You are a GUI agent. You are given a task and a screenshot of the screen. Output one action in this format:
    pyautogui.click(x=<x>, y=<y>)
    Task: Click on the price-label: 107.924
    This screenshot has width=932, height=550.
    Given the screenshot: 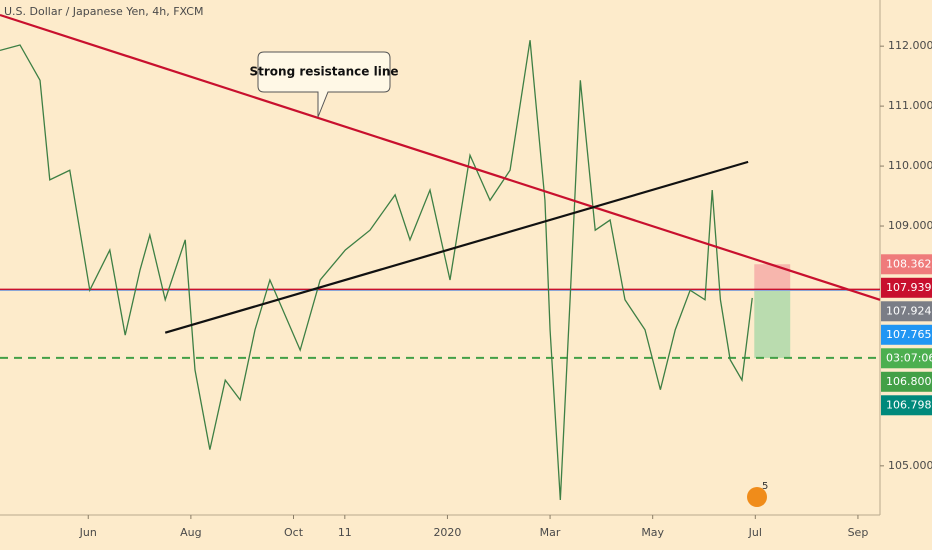 What is the action you would take?
    pyautogui.click(x=909, y=310)
    